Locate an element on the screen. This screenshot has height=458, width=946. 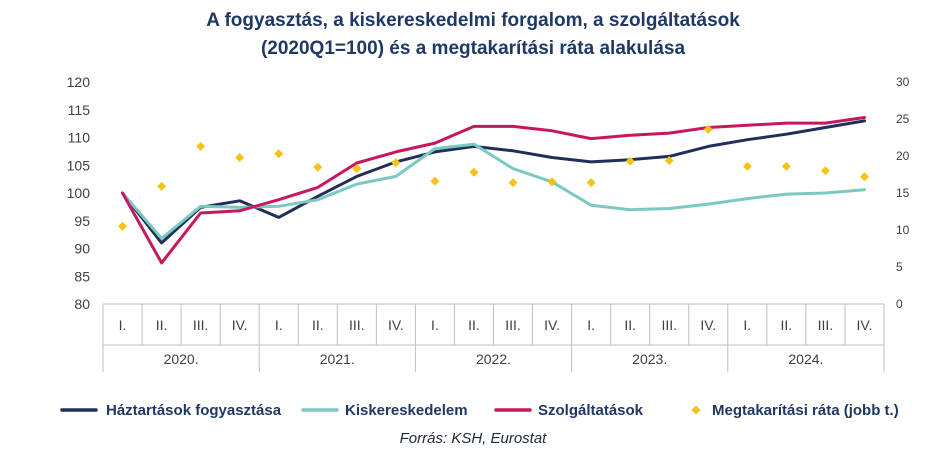
legend-label-2: Kiskereskedelem is located at coordinates (406, 410).